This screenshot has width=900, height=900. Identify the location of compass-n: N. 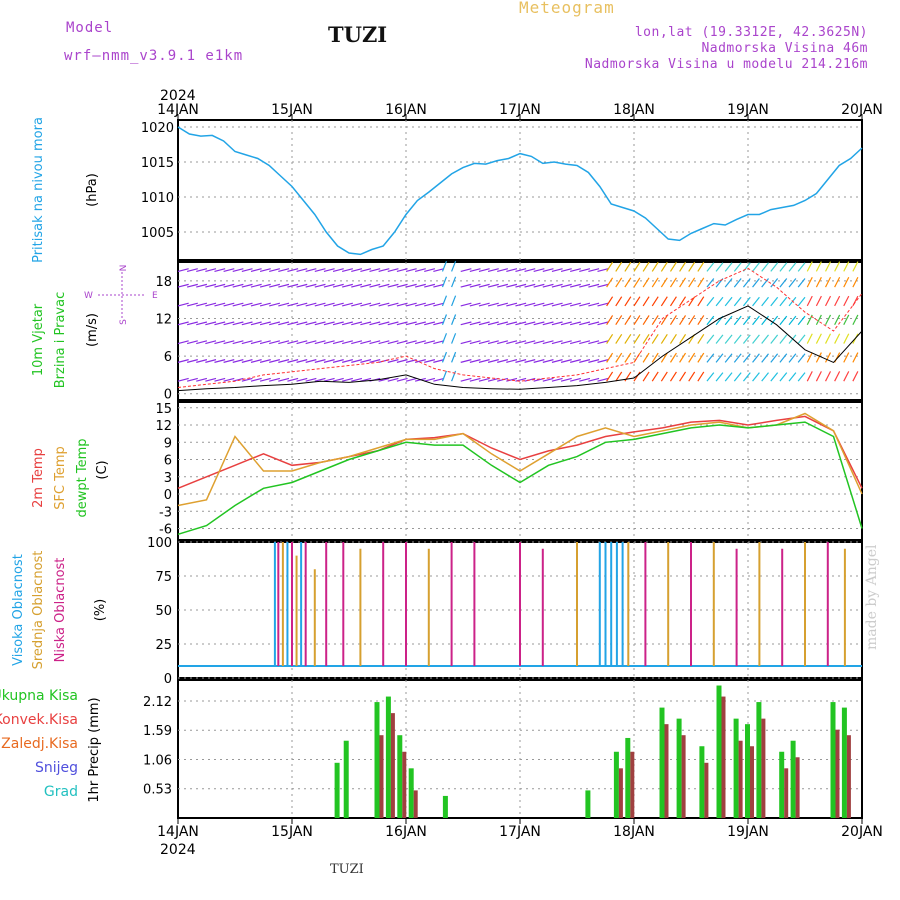
(124, 268).